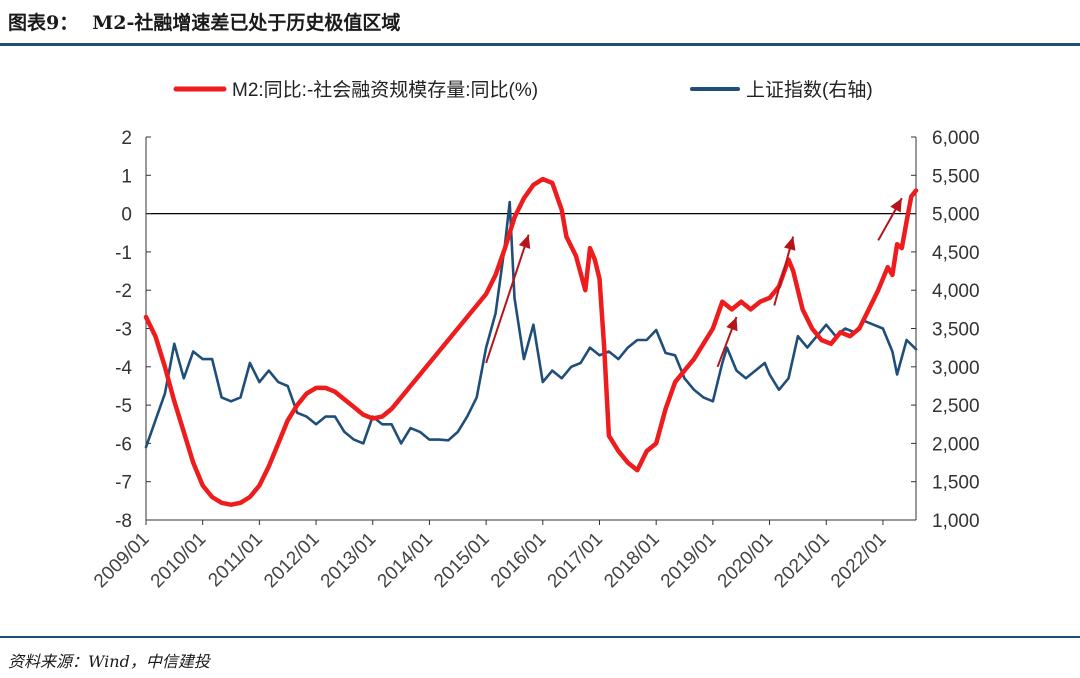 This screenshot has height=678, width=1080. I want to click on right-tick-label: 2,000, so click(956, 444).